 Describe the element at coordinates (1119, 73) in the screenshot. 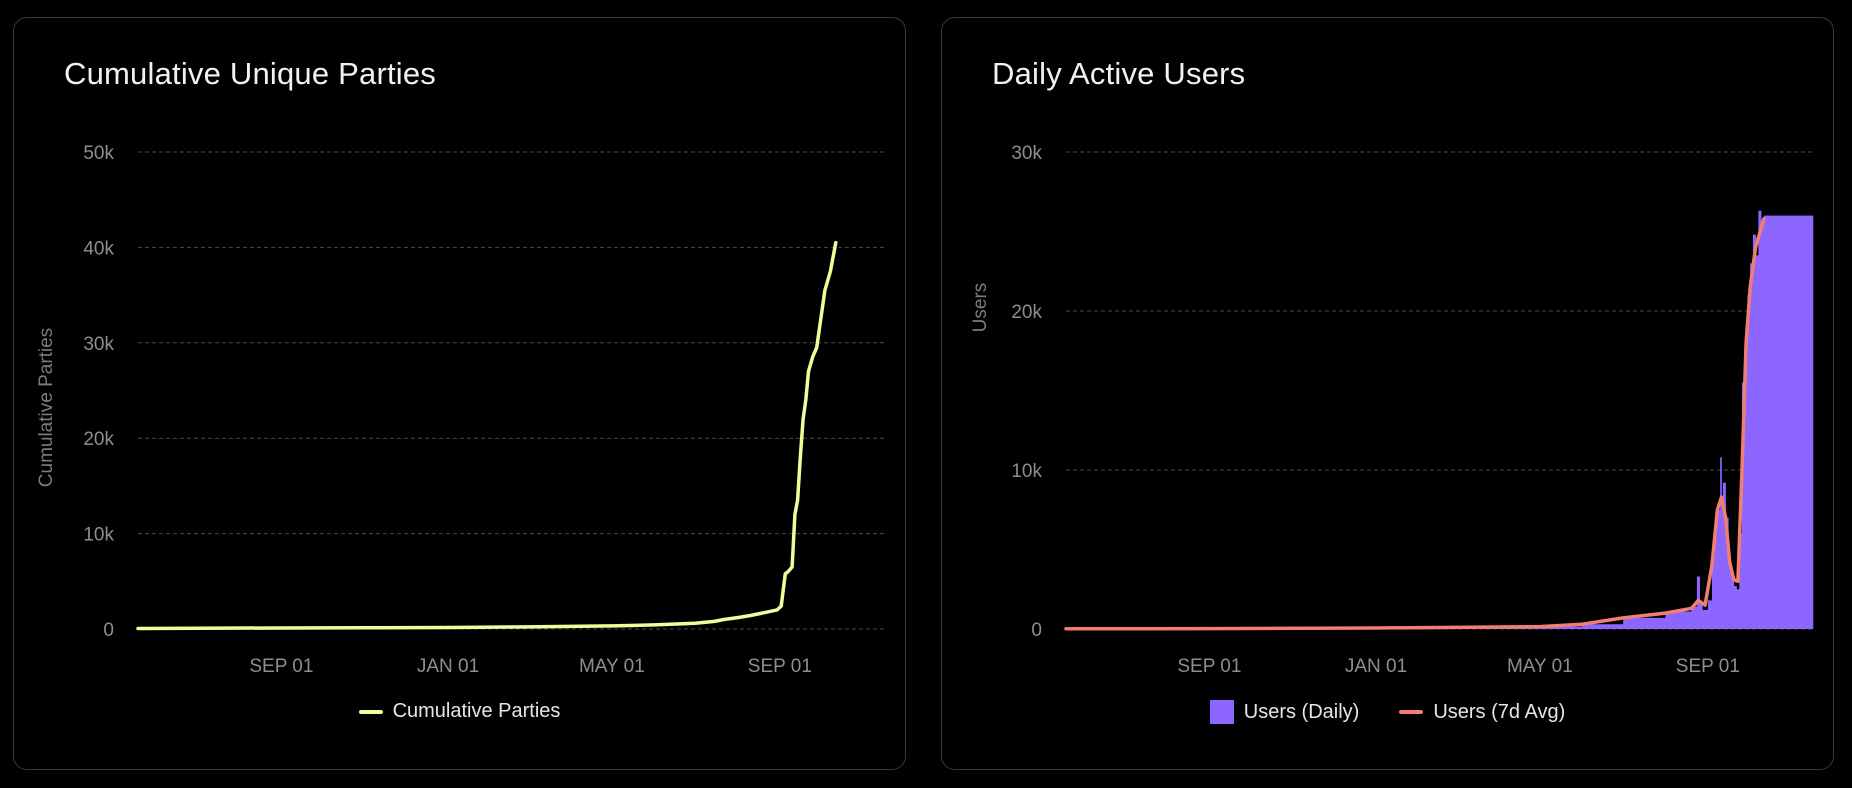

I see `chart-title: Daily Active Users` at that location.